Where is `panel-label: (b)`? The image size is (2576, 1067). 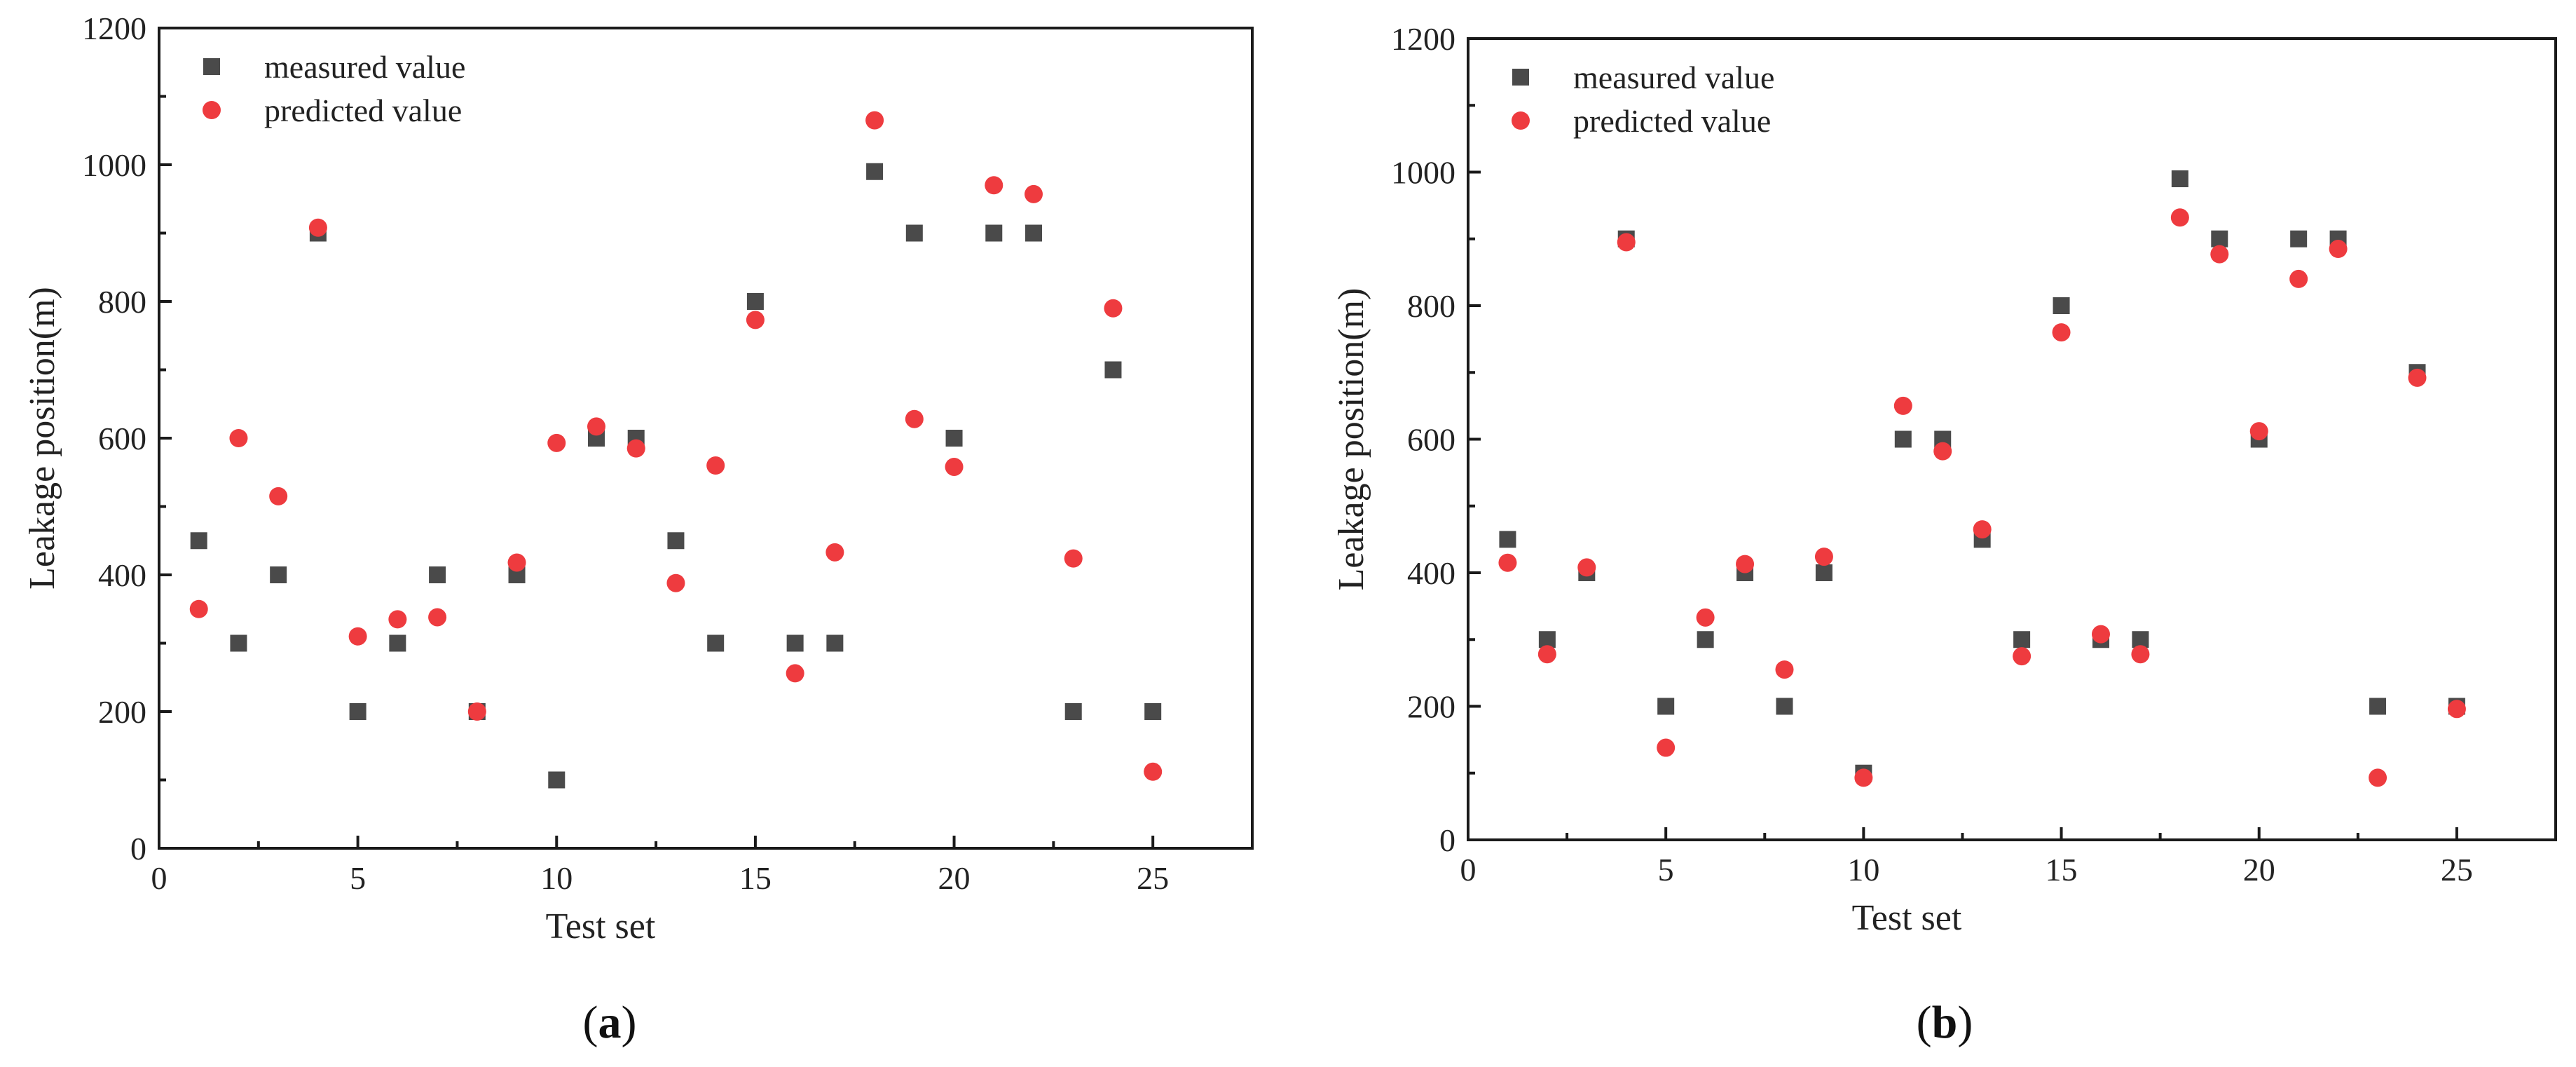 panel-label: (b) is located at coordinates (1945, 1023).